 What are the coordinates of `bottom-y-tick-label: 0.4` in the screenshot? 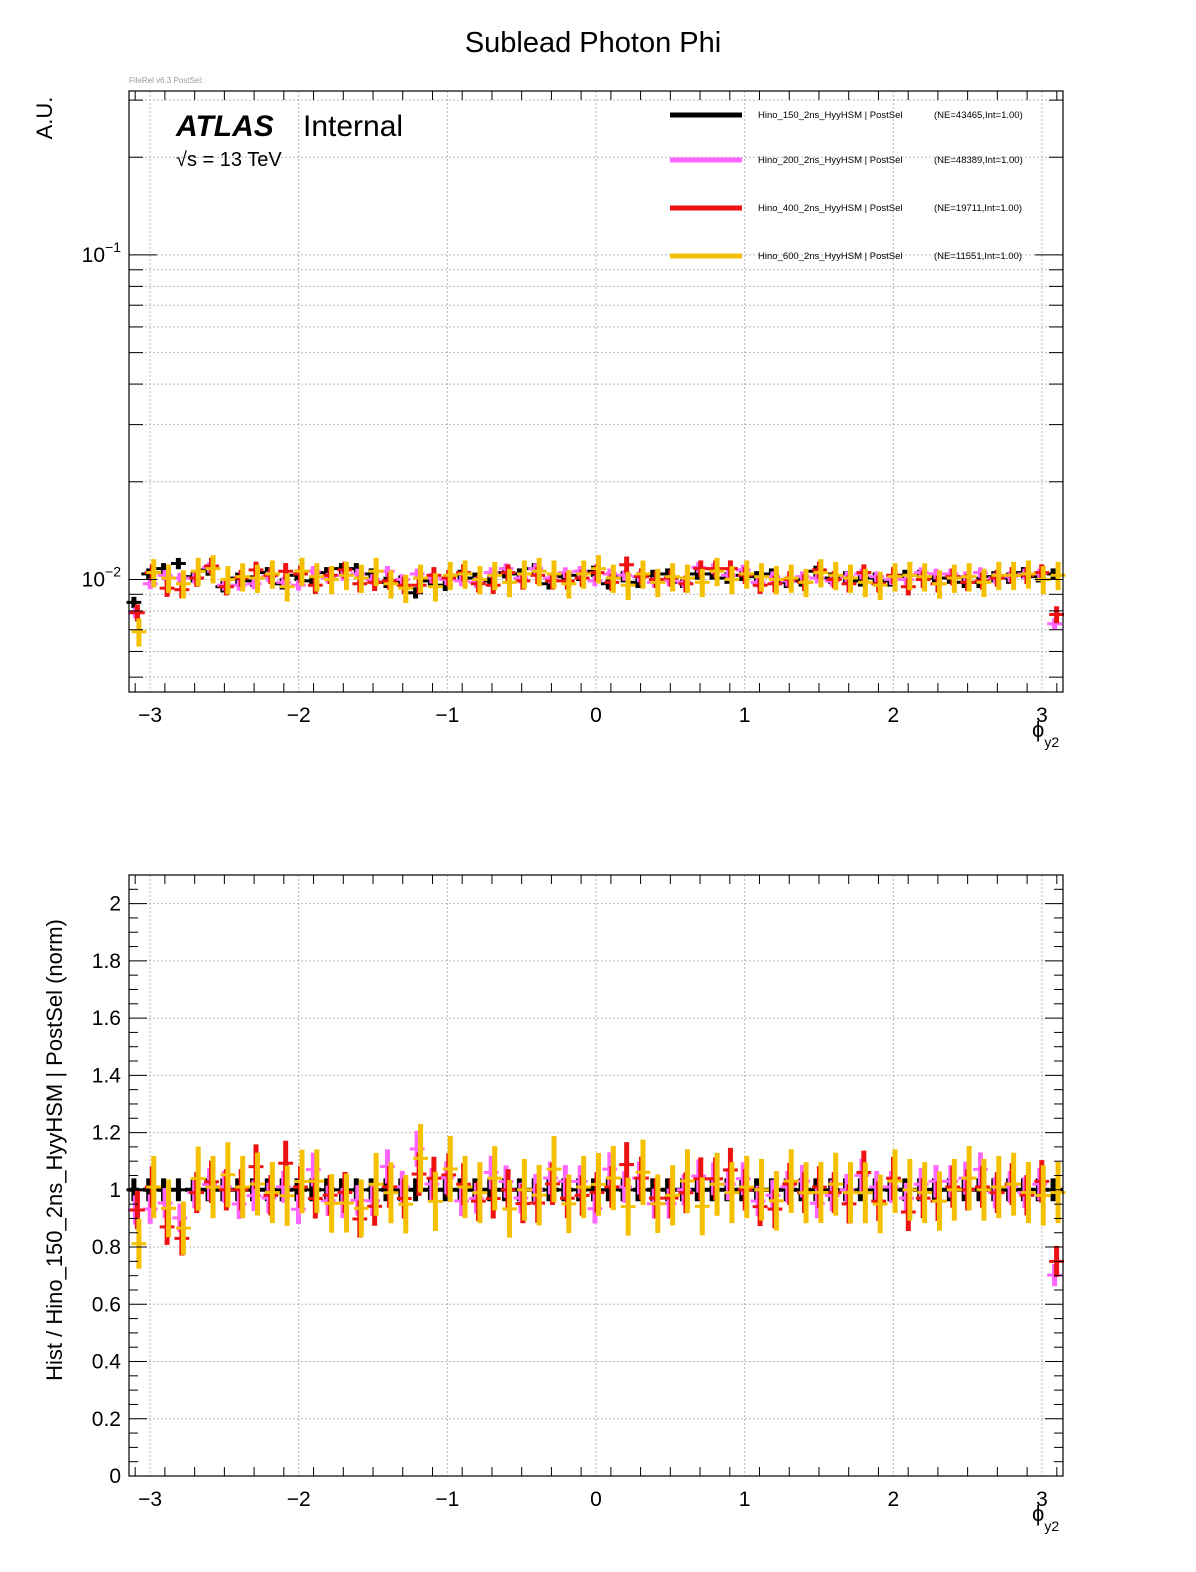 It's located at (107, 1362).